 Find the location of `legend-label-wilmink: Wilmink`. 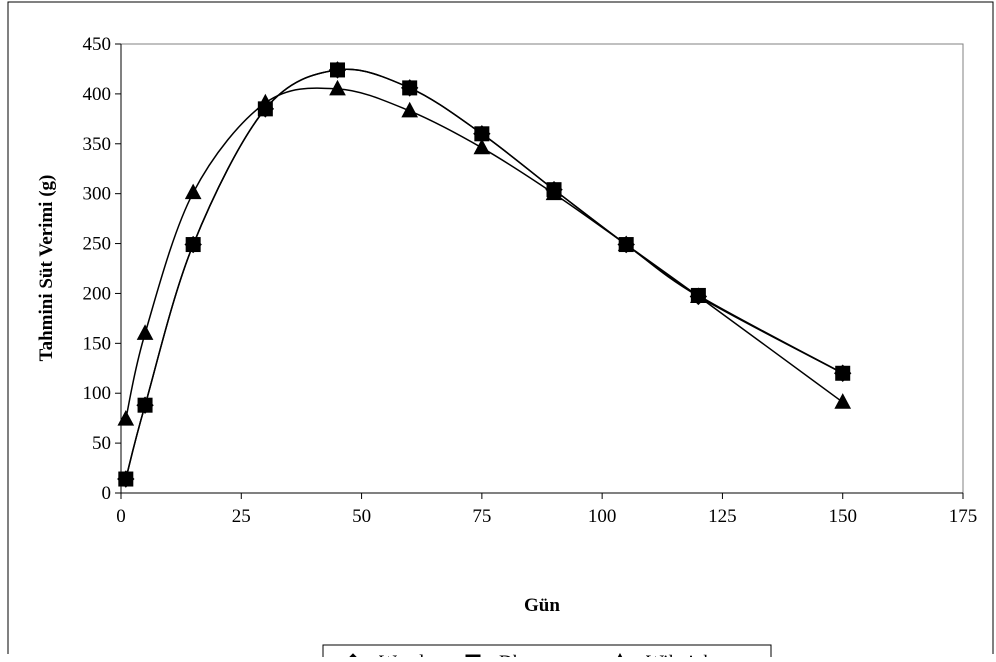

legend-label-wilmink: Wilmink is located at coordinates (679, 654).